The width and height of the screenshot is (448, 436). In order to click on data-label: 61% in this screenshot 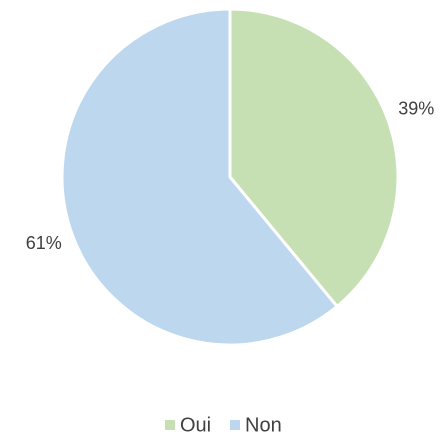, I will do `click(44, 243)`.